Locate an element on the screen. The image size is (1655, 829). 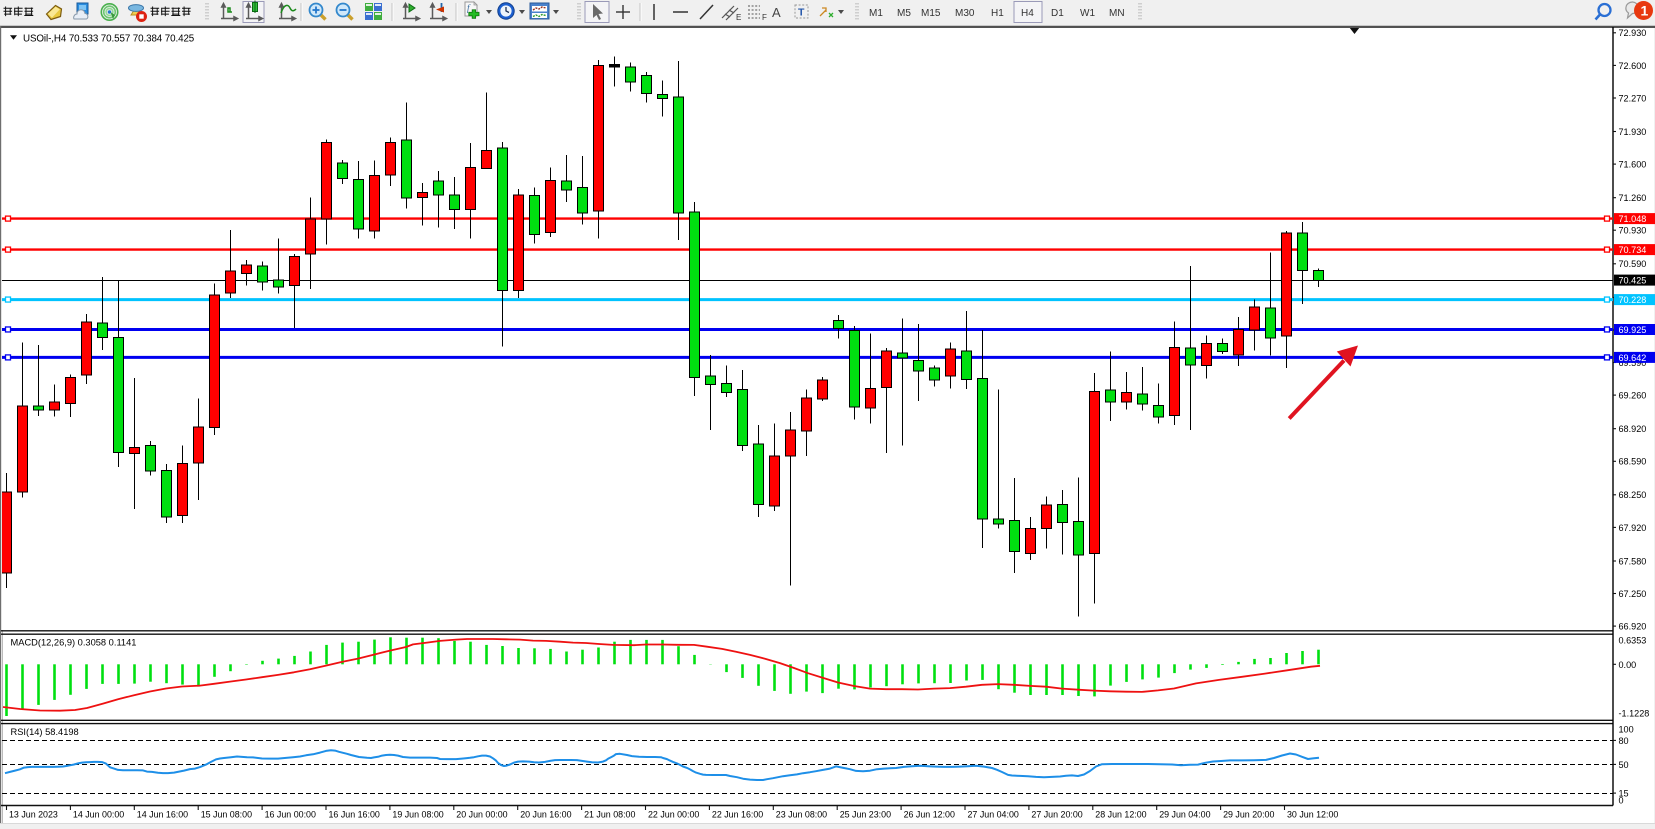
svg-text: 69.925 is located at coordinates (1633, 330).